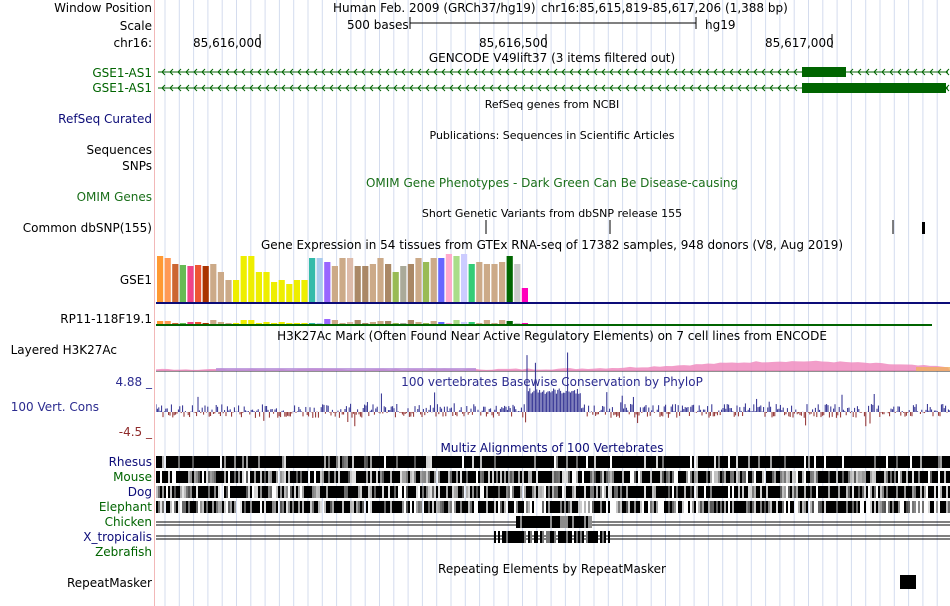  Describe the element at coordinates (137, 166) in the screenshot. I see `publications-label-snps: SNPs` at that location.